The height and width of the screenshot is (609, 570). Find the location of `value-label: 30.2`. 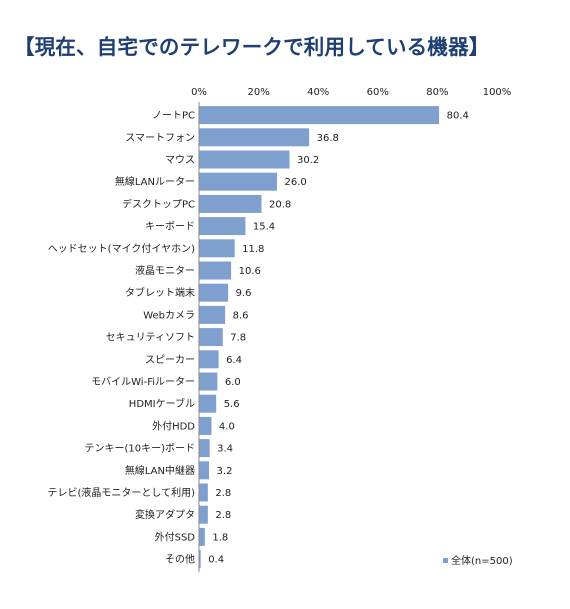

value-label: 30.2 is located at coordinates (308, 160).